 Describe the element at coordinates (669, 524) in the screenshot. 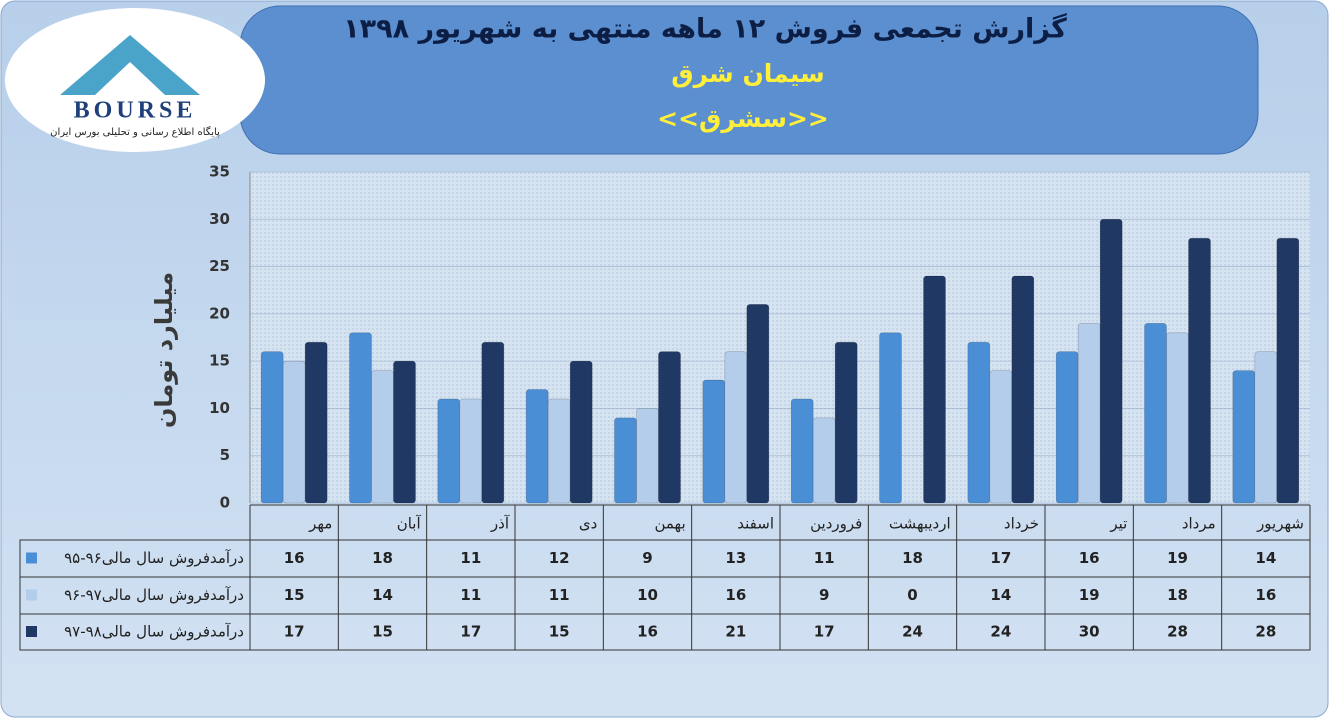

I see `x-tick-label: بهمن` at that location.